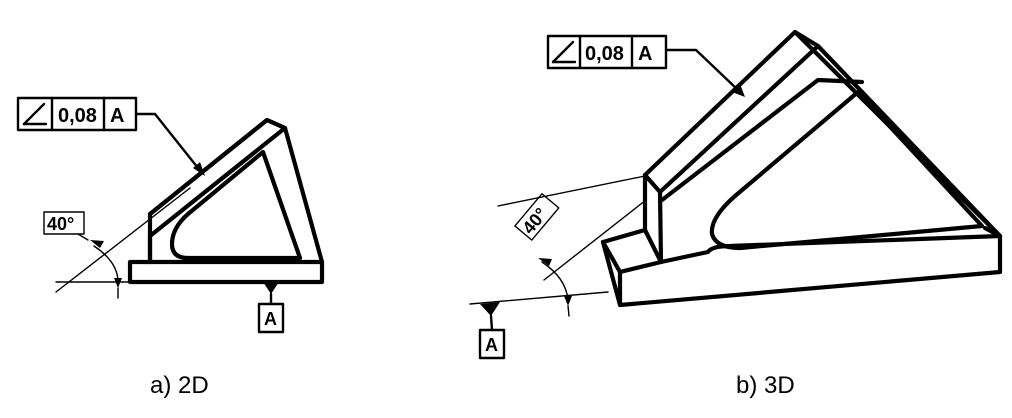  I want to click on leader-2d-arrowhead, so click(199, 169).